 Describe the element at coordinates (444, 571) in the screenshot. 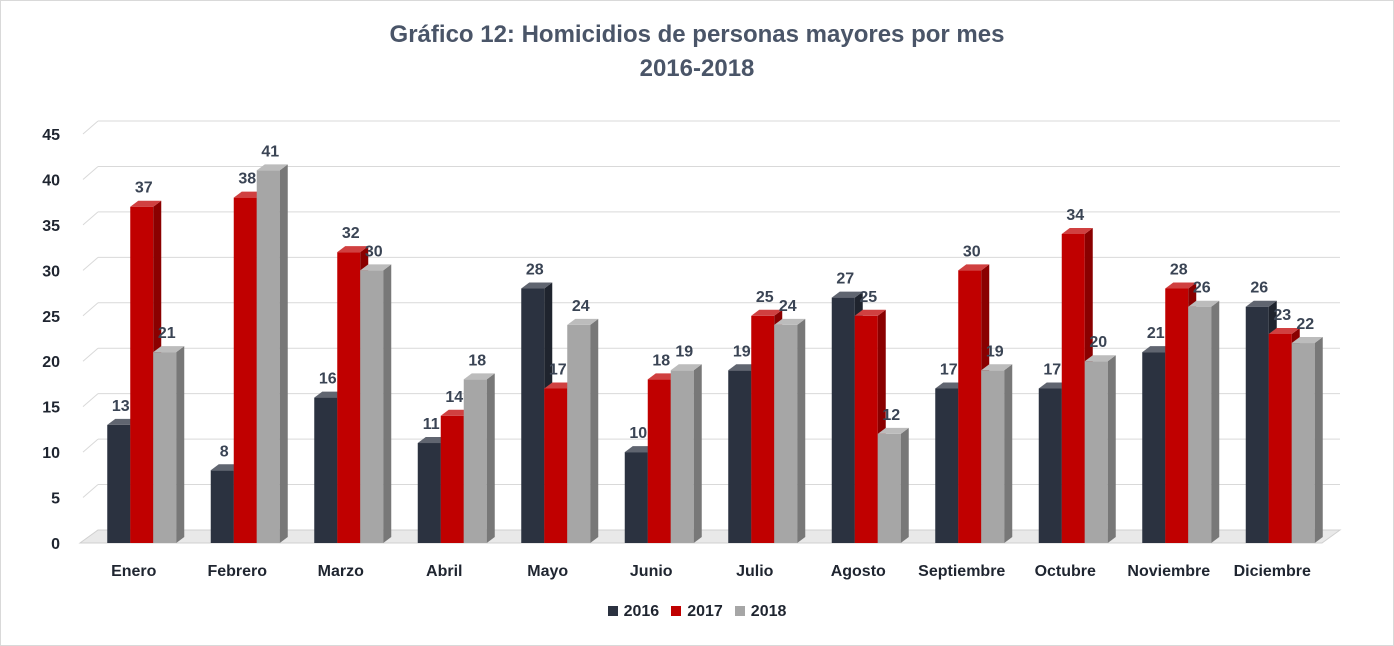

I see `x-tick-label: Abril` at that location.